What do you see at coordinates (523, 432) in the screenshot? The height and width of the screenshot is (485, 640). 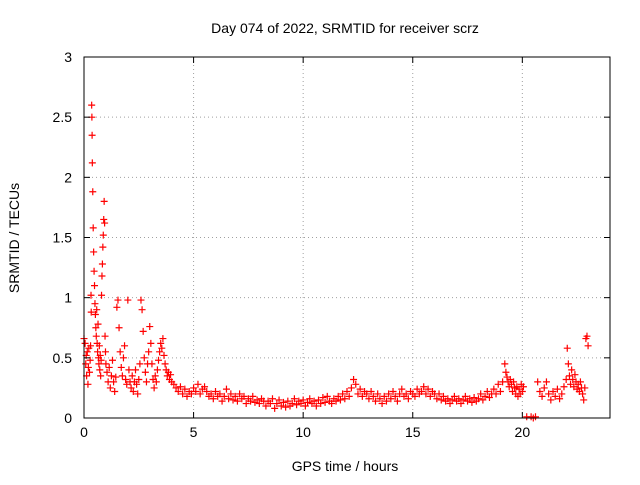 I see `x-tick-label: 20` at bounding box center [523, 432].